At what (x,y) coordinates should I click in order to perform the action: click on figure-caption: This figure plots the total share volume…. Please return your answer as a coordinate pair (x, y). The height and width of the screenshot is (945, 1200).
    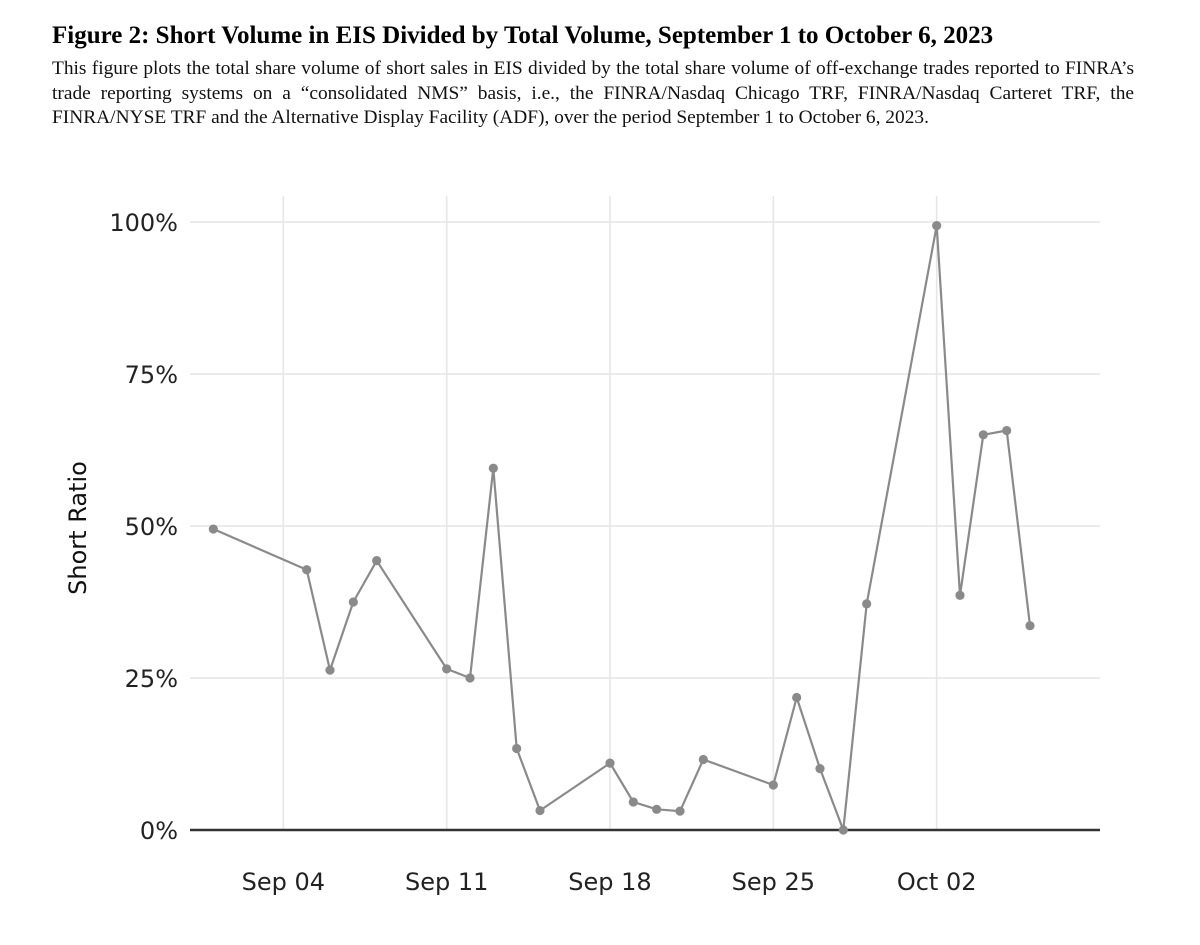
    Looking at the image, I should click on (593, 93).